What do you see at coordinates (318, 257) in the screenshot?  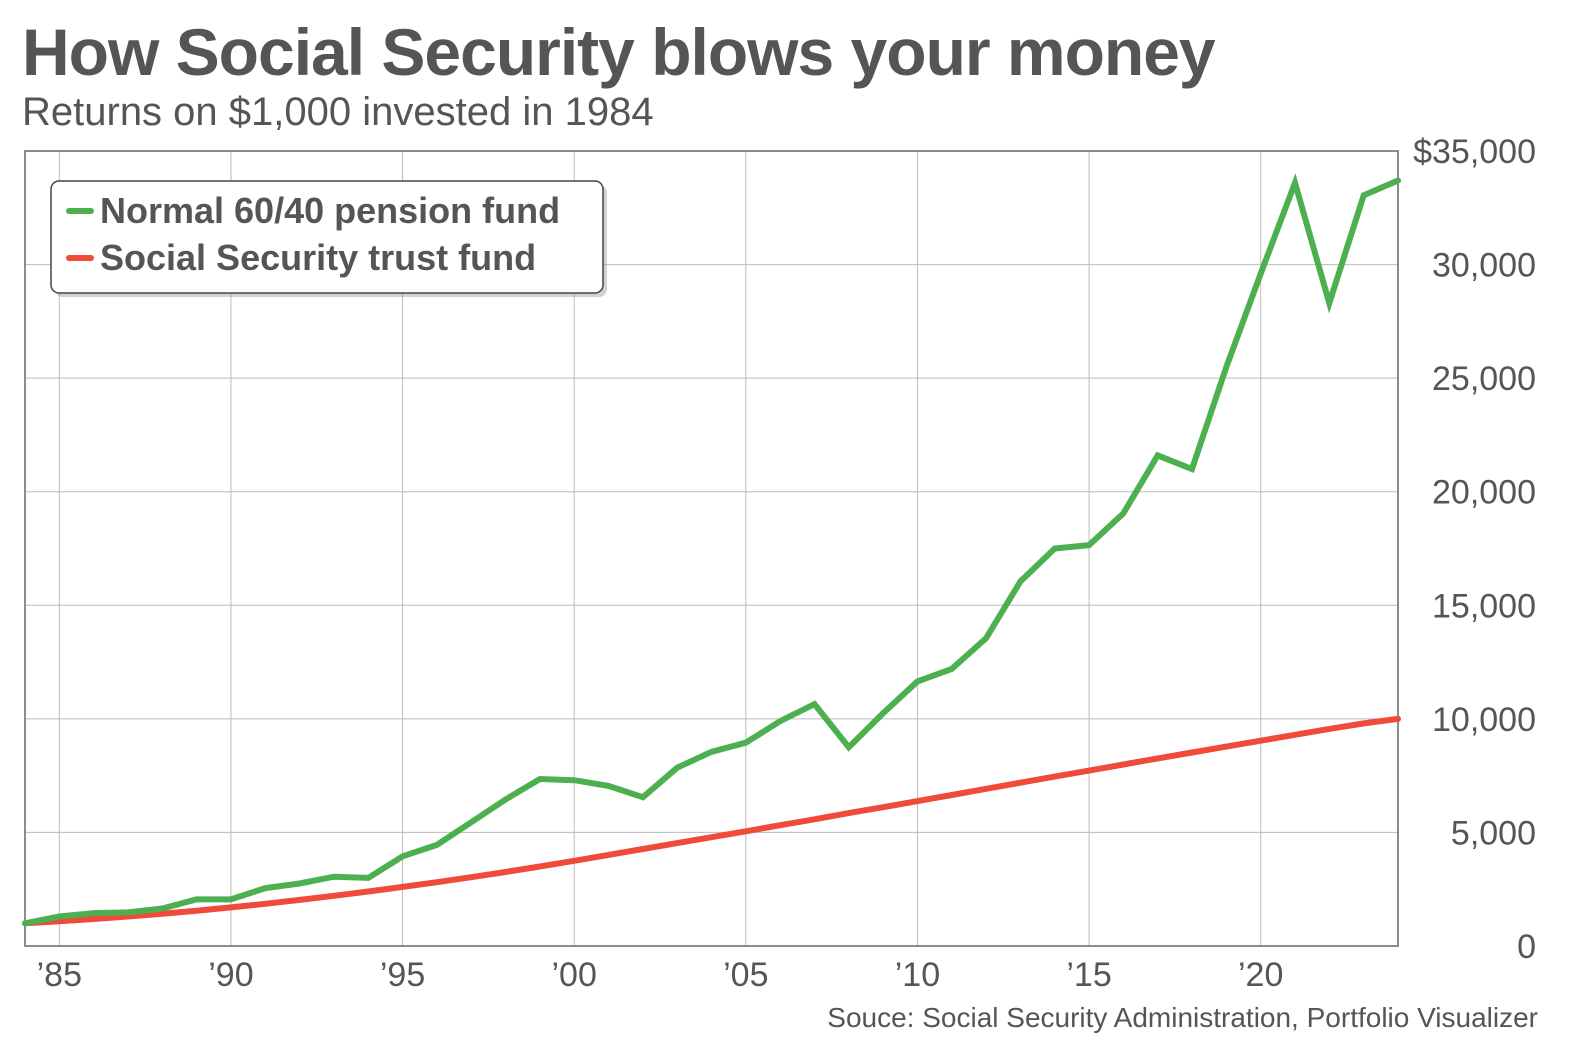 I see `legend-label-social-security: Social Security trust fund` at bounding box center [318, 257].